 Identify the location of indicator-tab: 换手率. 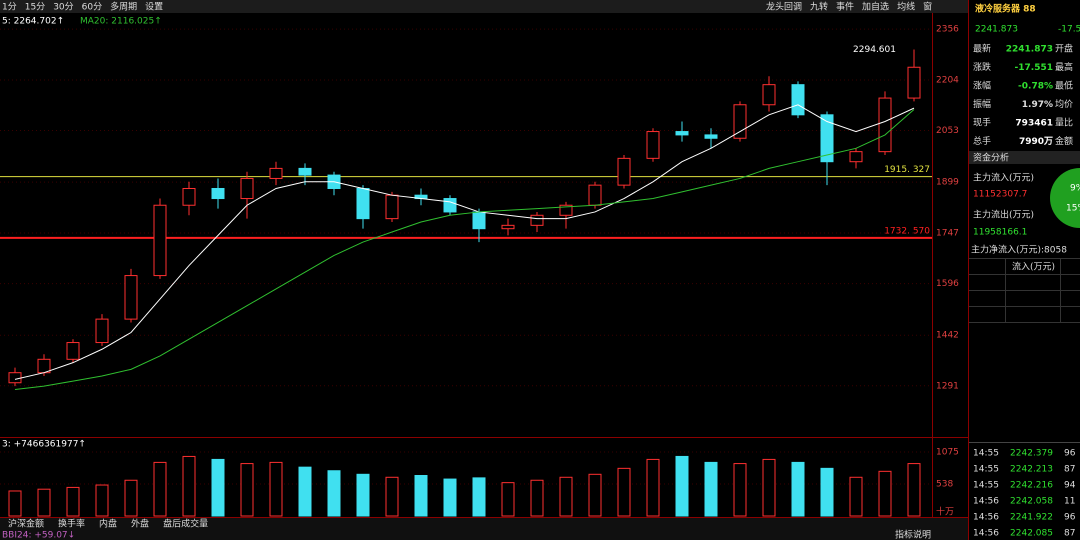
(71, 524).